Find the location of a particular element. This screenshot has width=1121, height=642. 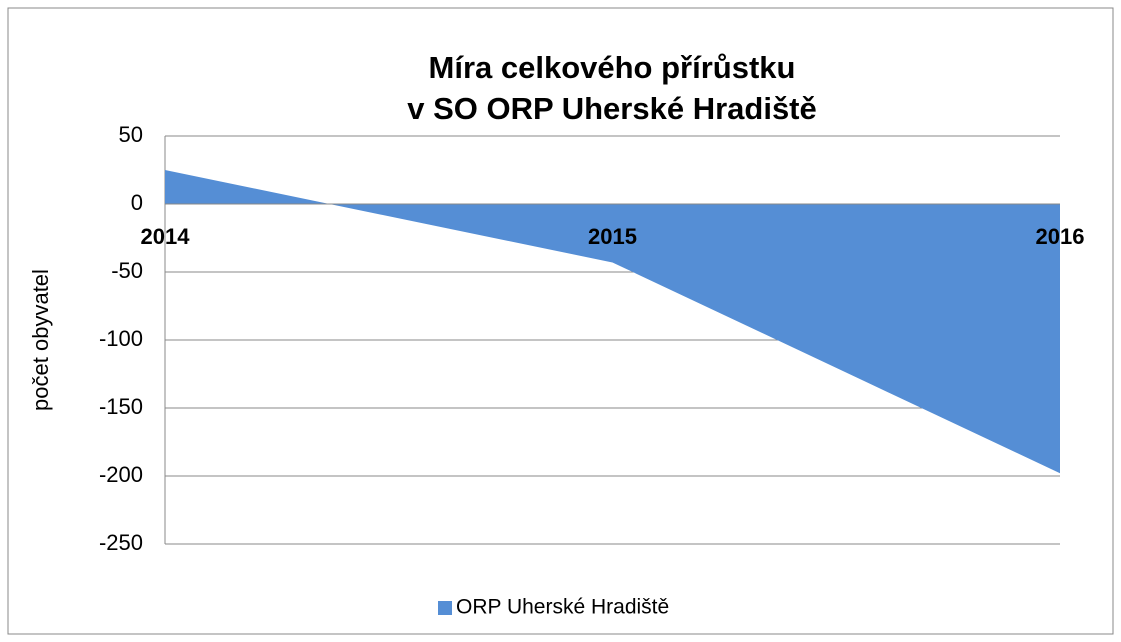

x-tick-label: 2016 is located at coordinates (1060, 236).